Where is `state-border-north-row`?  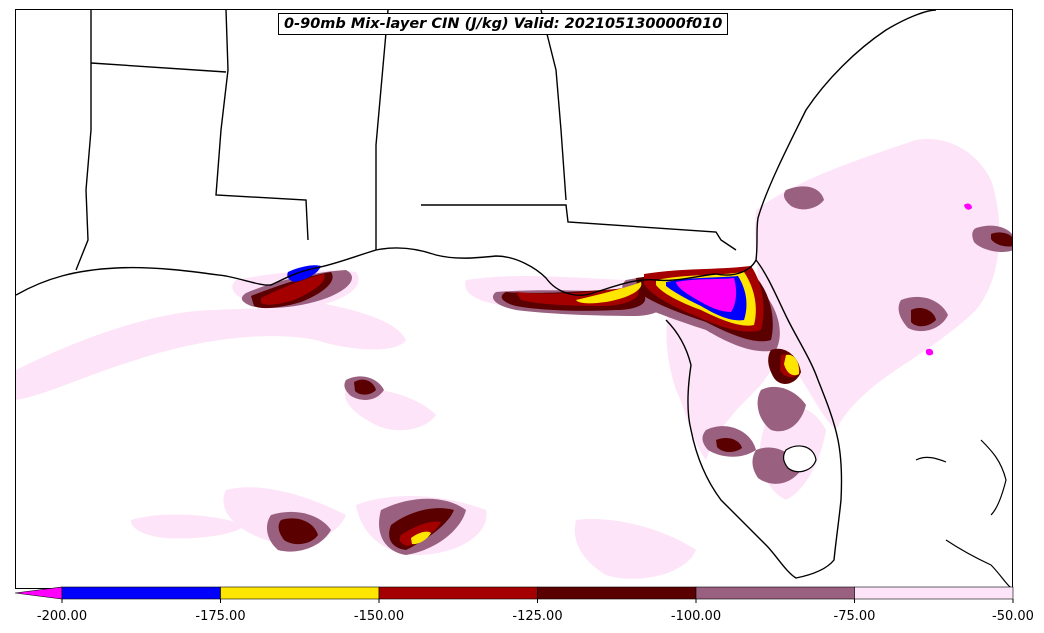 state-border-north-row is located at coordinates (158, 67).